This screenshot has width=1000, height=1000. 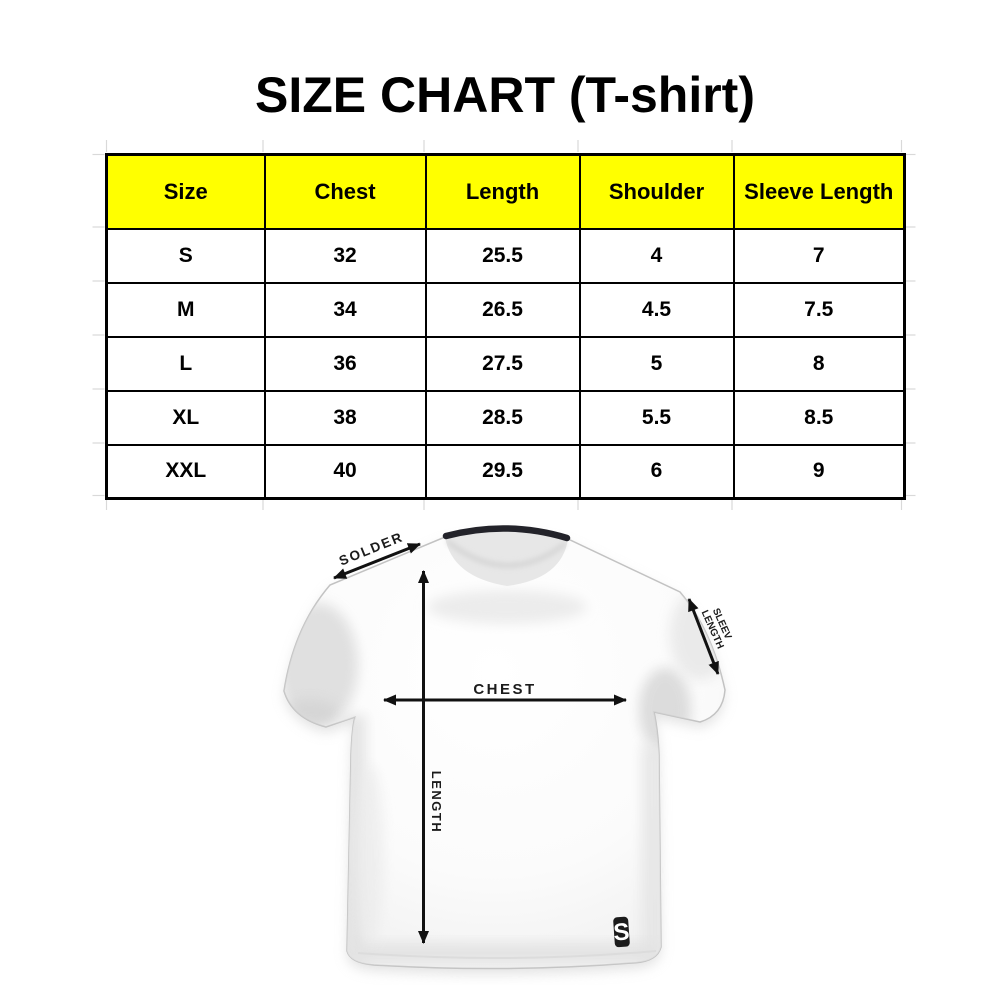 I want to click on size-cell: S, so click(x=185, y=255).